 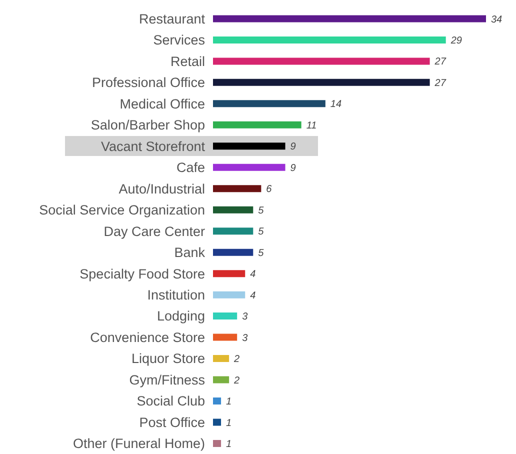 What do you see at coordinates (190, 252) in the screenshot?
I see `y-tick-label: Bank` at bounding box center [190, 252].